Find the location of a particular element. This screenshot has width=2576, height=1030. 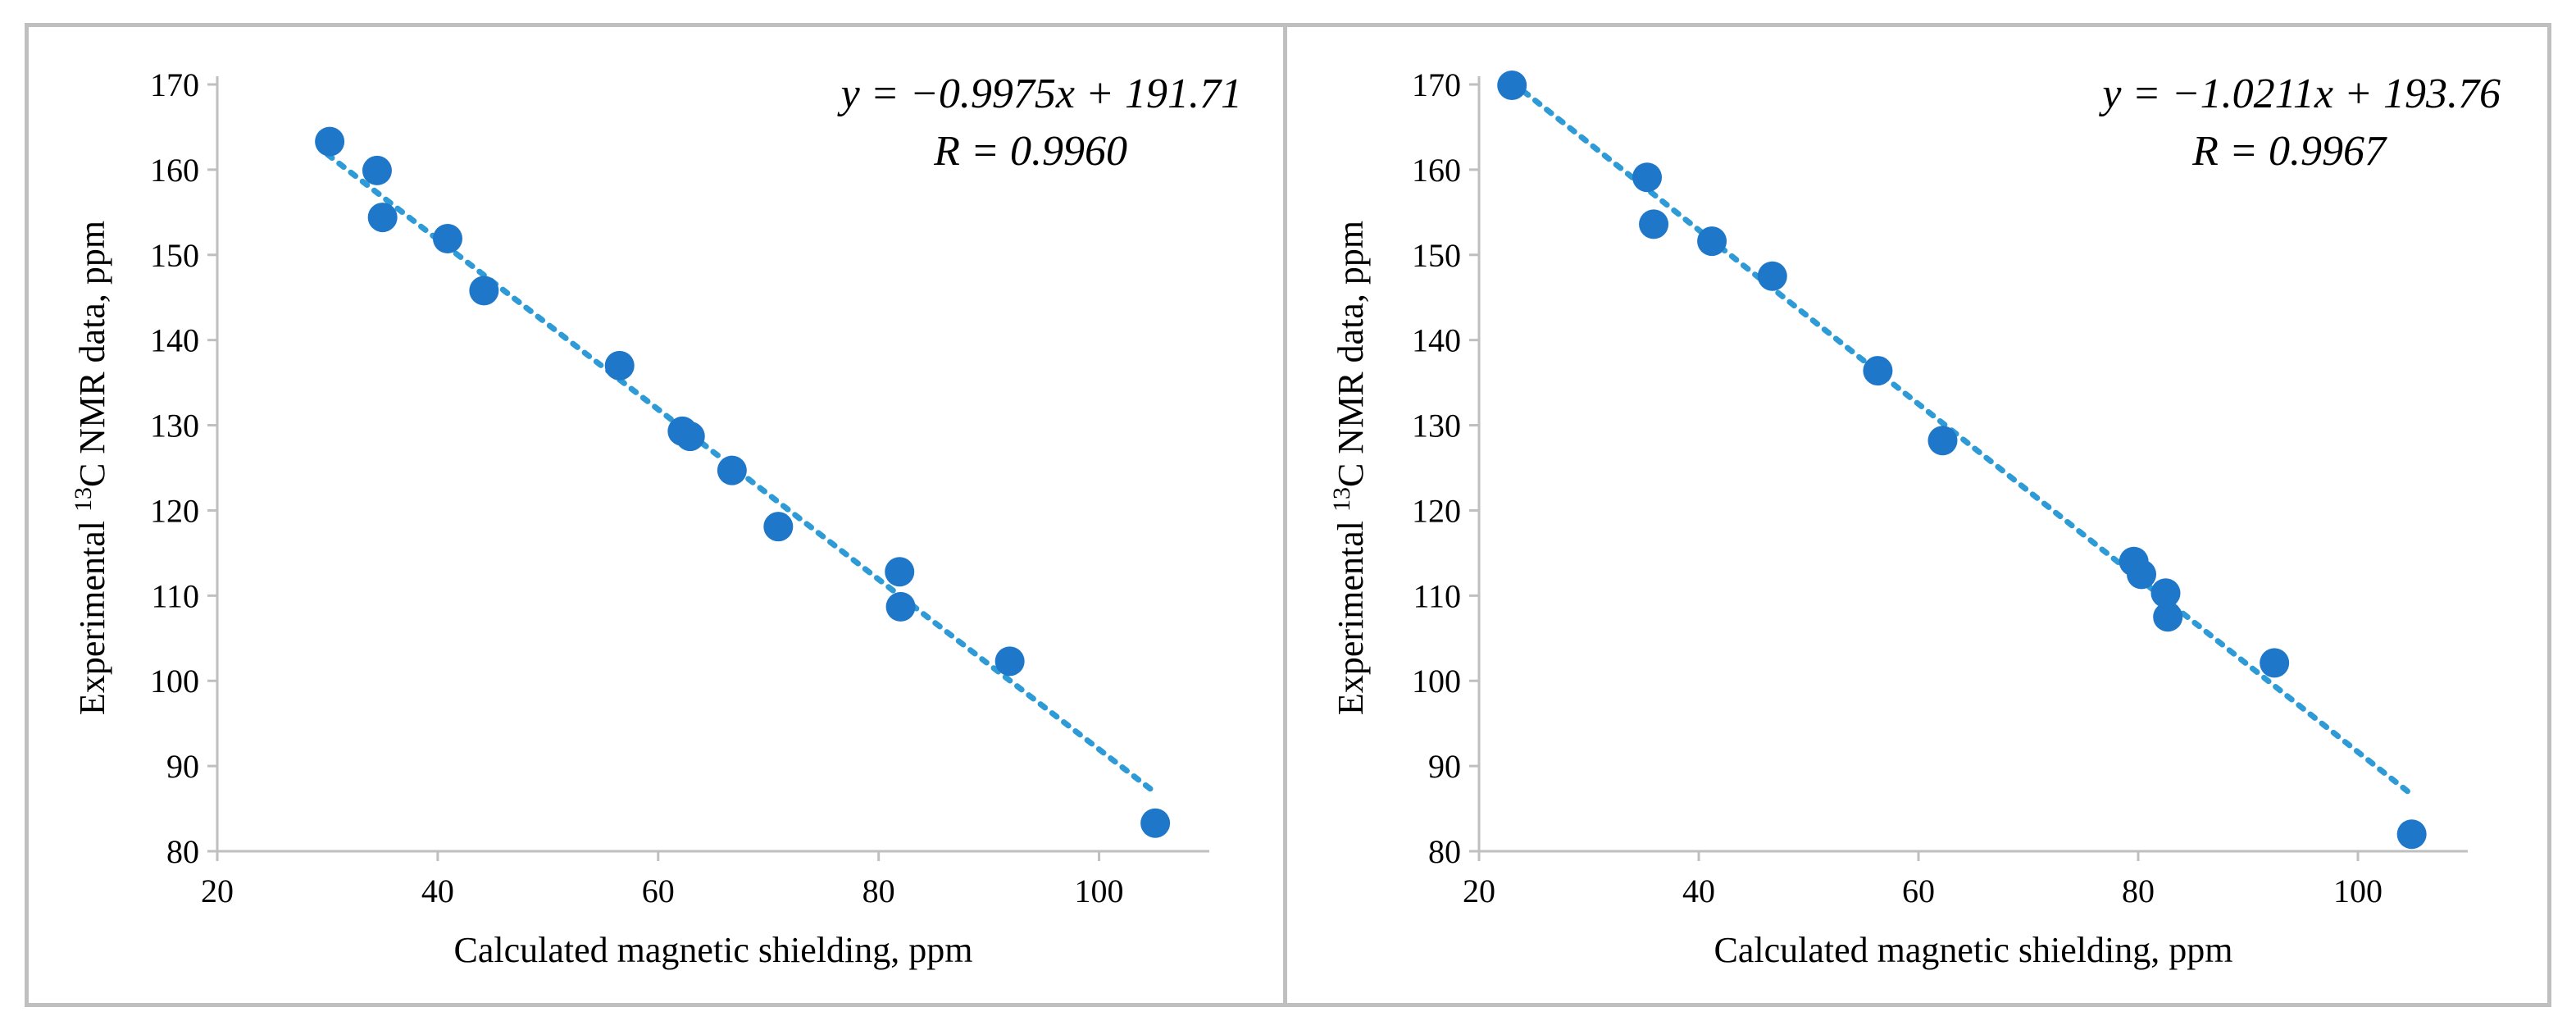

trendline-equation: y = −1.0211x + 193.76 is located at coordinates (2300, 94).